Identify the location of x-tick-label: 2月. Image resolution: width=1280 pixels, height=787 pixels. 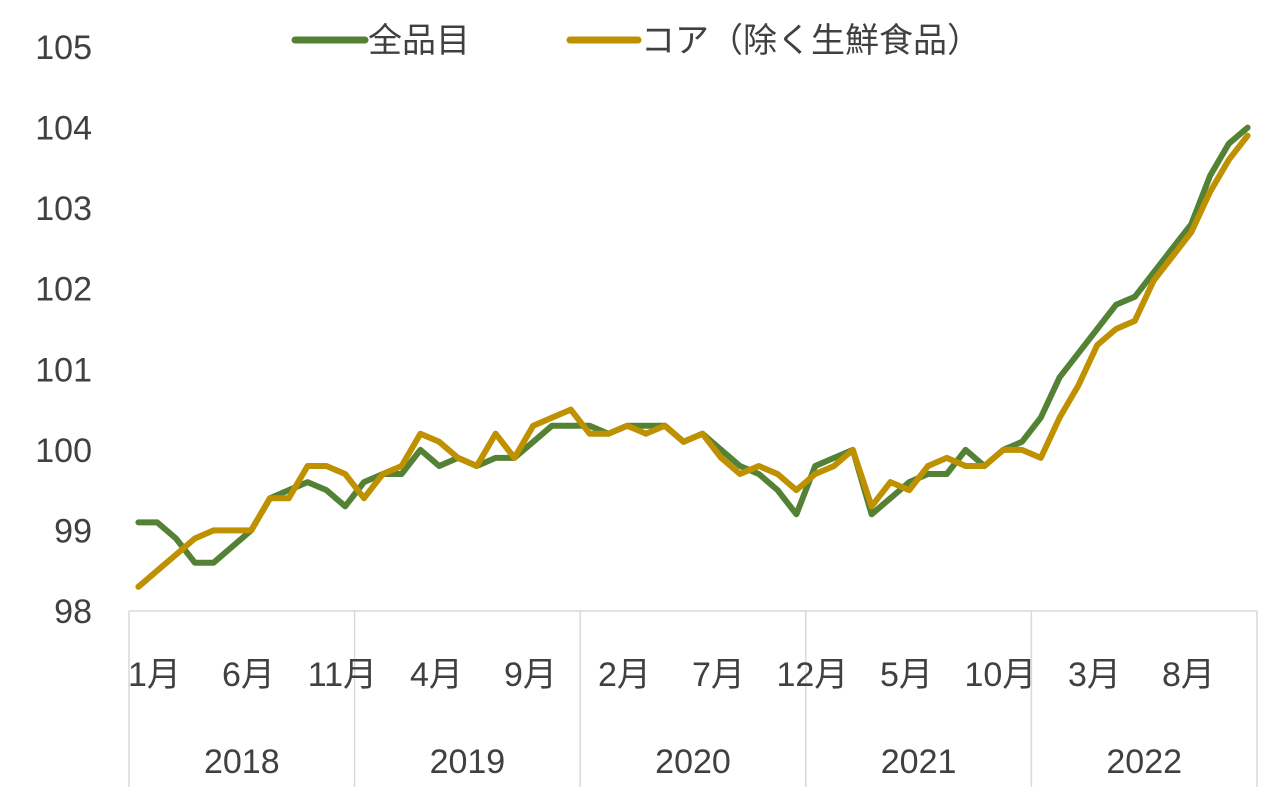
(624, 675).